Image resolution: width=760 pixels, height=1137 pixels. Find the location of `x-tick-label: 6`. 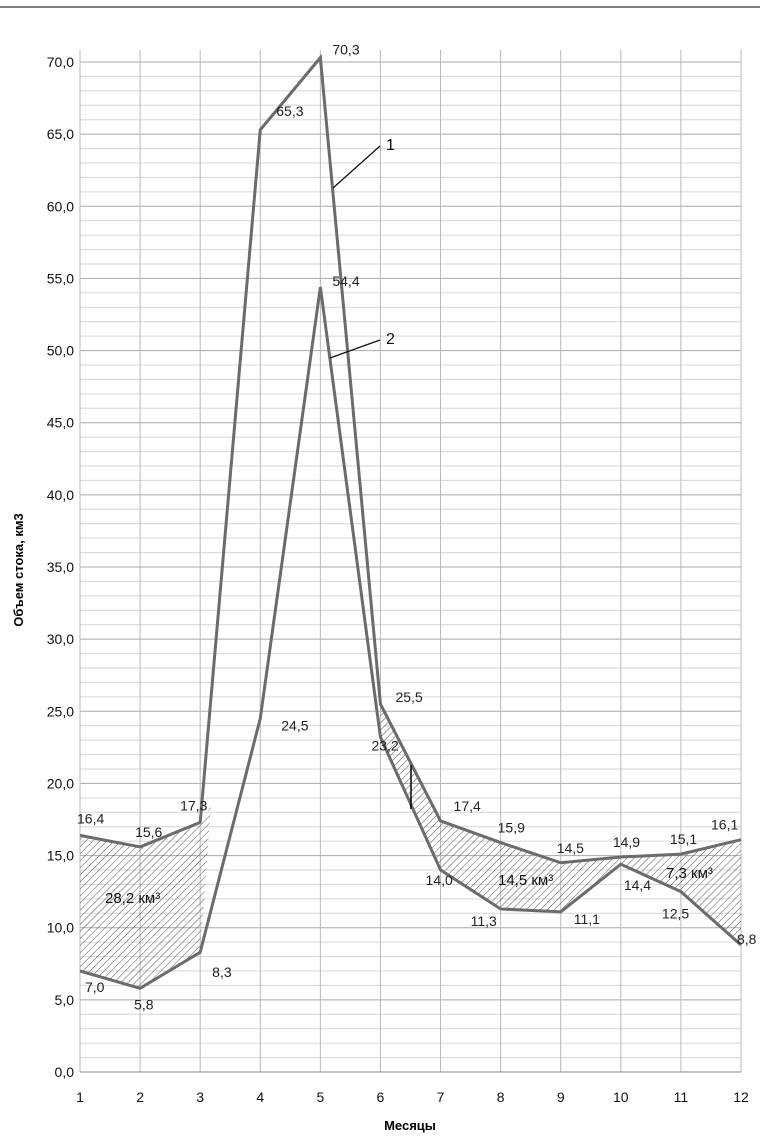

x-tick-label: 6 is located at coordinates (381, 1097).